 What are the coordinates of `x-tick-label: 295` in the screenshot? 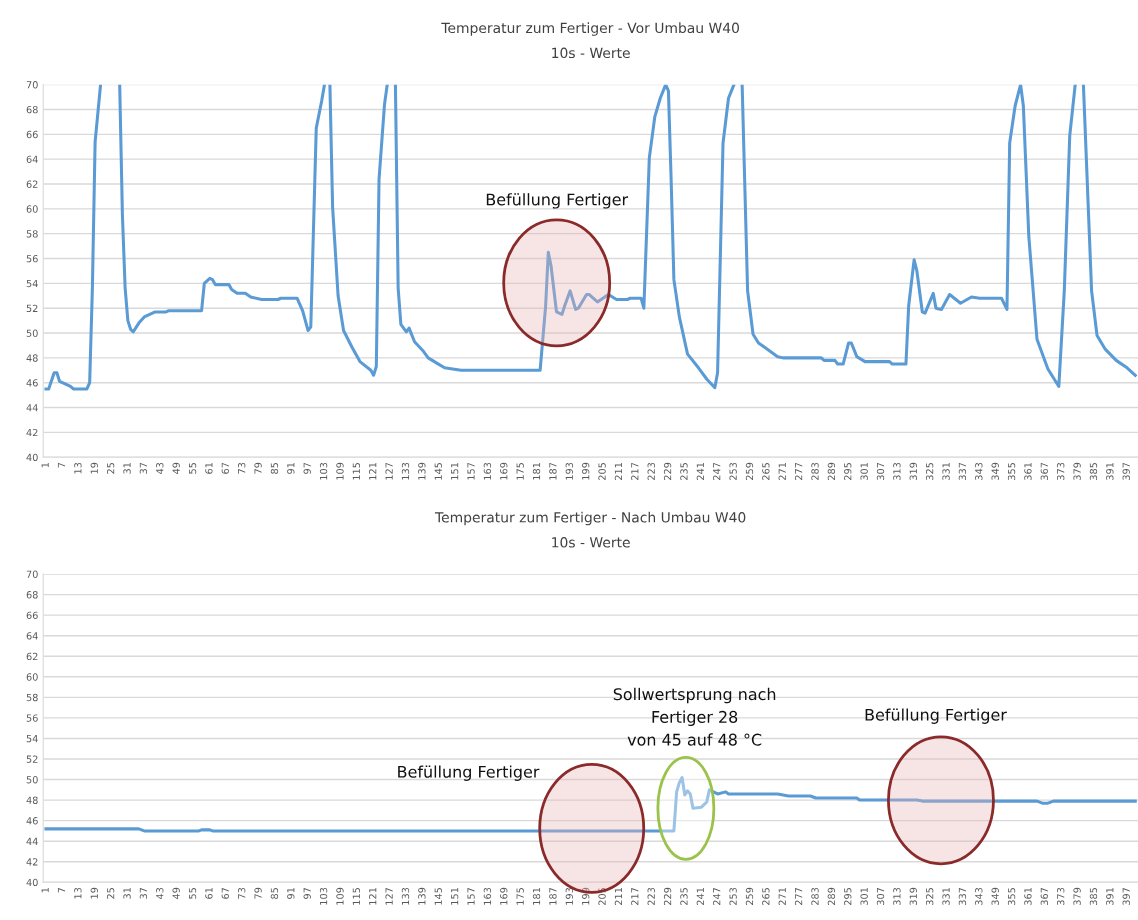 It's located at (848, 896).